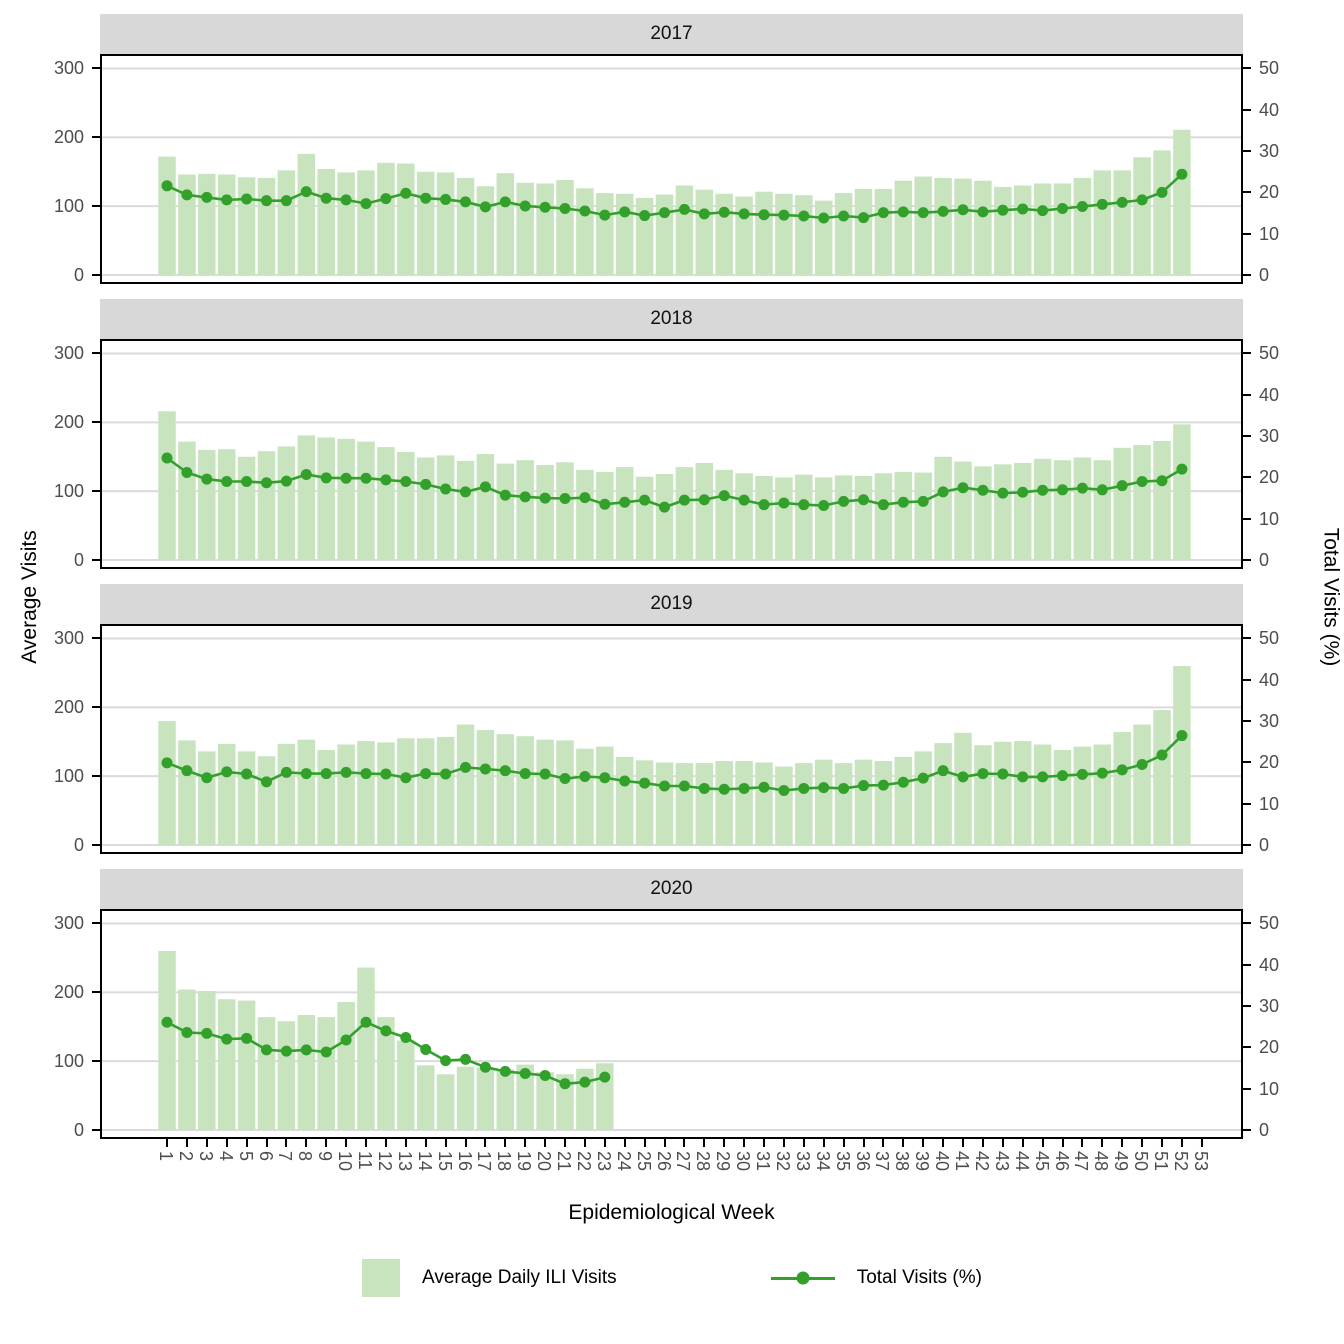  I want to click on right-tick-label: 40, so click(1269, 964).